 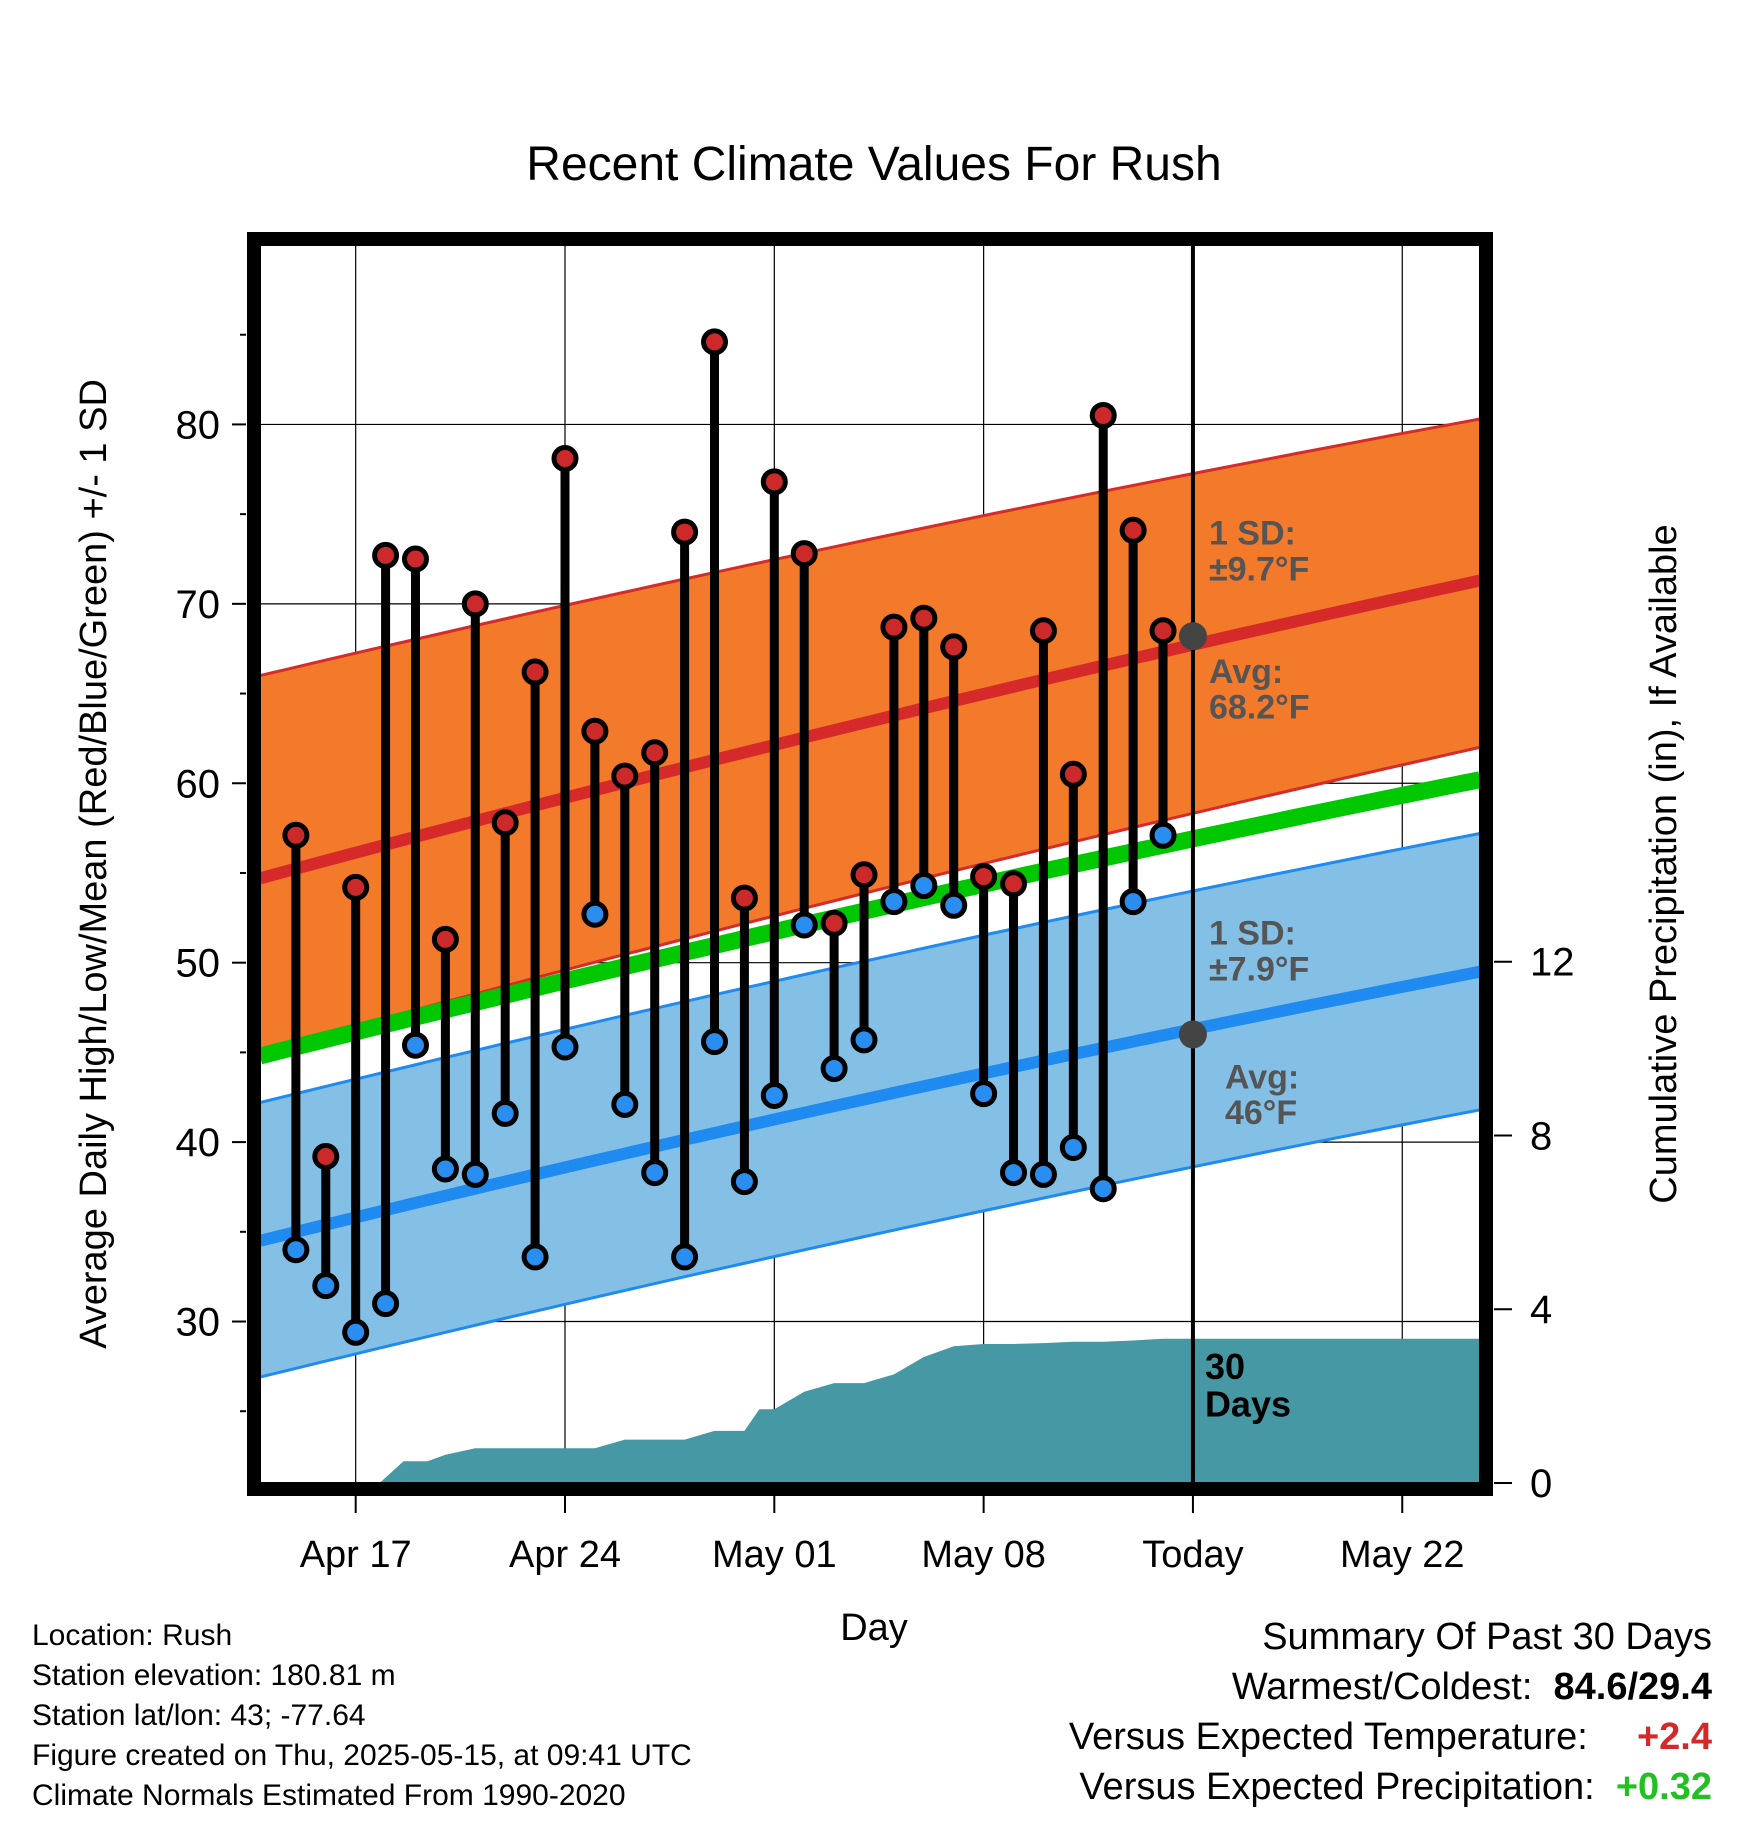 I want to click on y2-tick-label: 4, so click(x=1541, y=1310).